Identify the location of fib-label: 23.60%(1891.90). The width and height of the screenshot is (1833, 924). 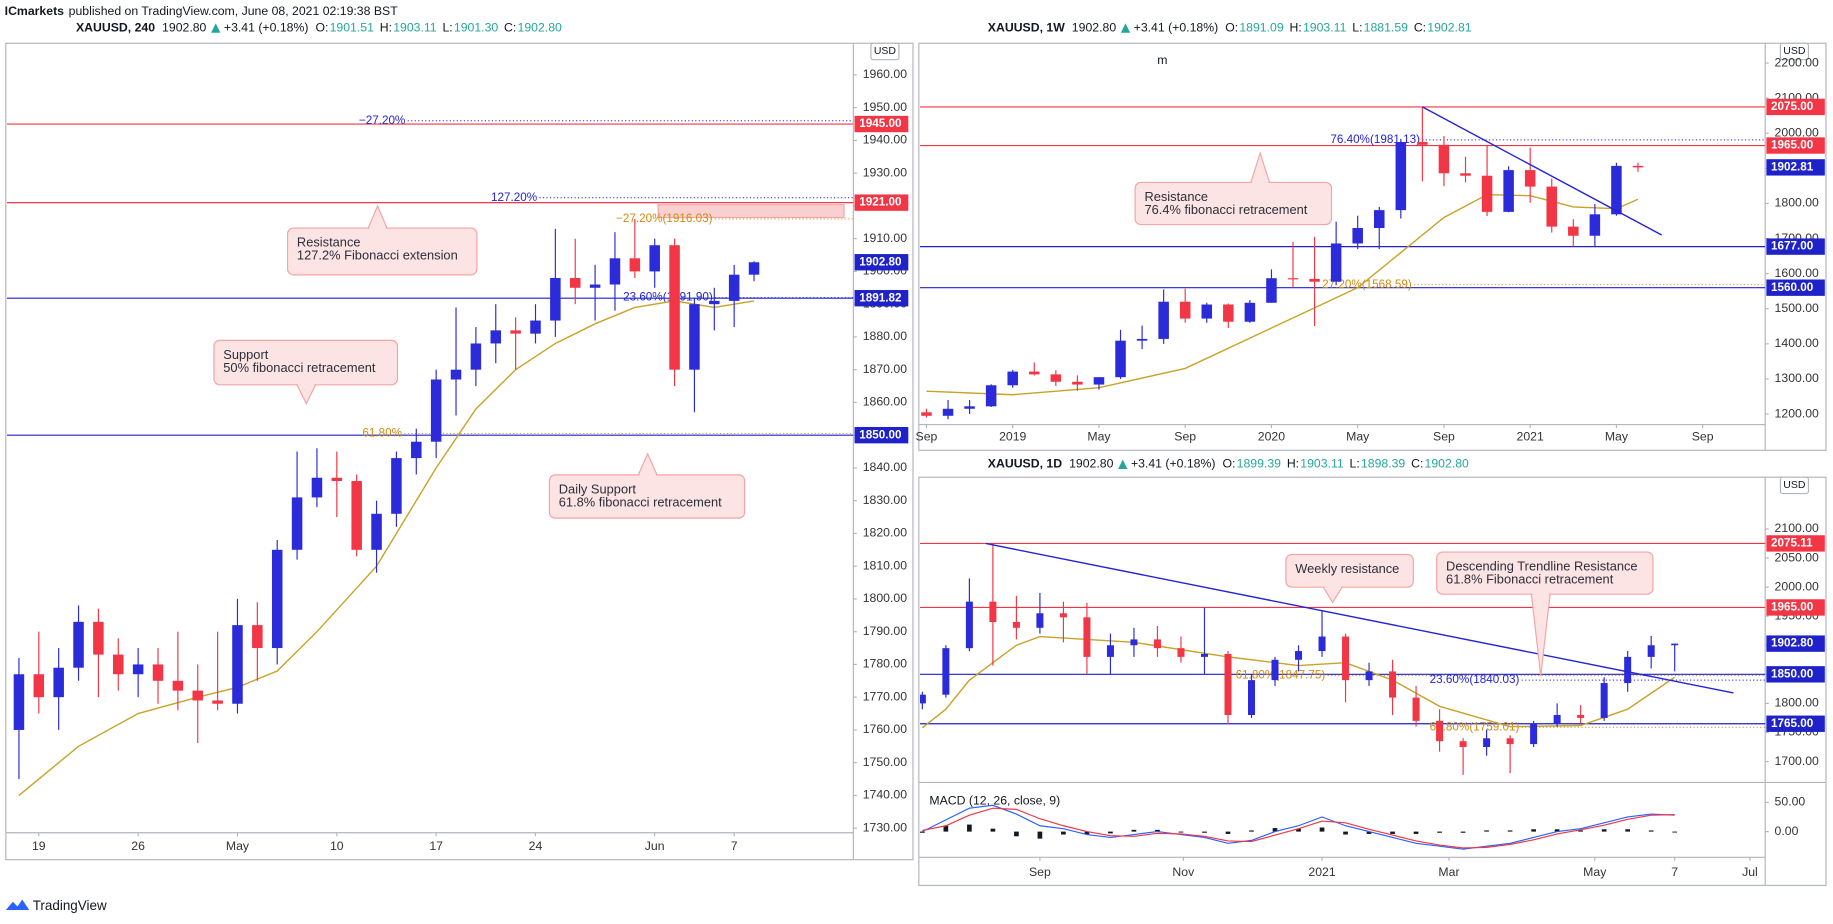
(668, 297).